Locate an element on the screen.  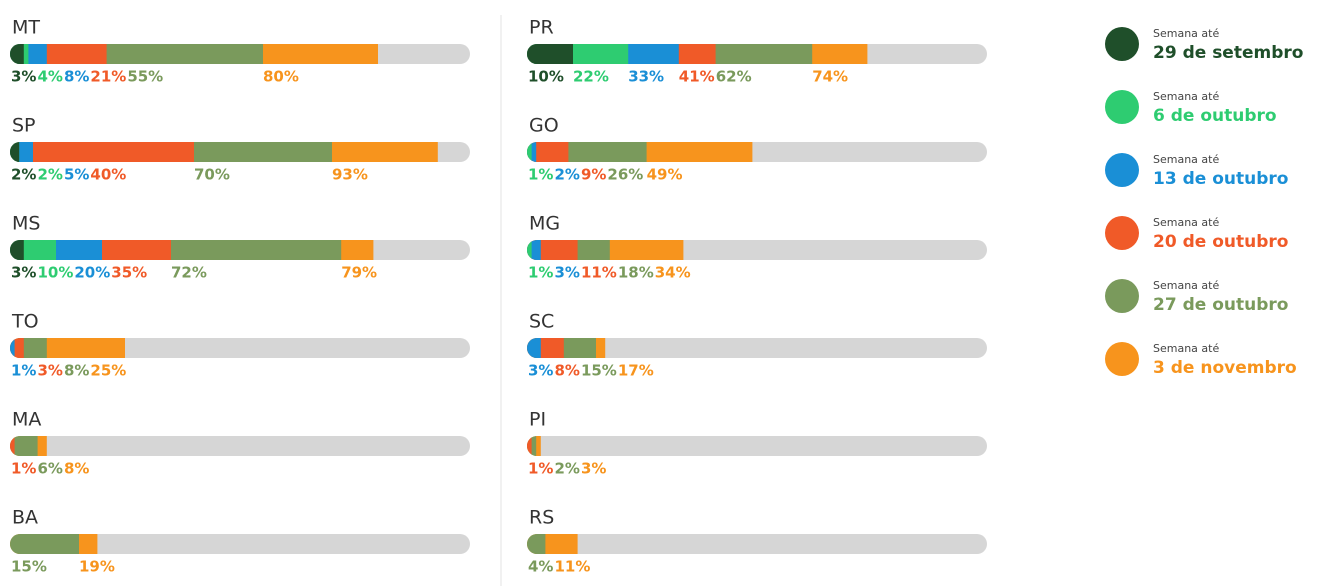
value-label: 26% is located at coordinates (625, 175).